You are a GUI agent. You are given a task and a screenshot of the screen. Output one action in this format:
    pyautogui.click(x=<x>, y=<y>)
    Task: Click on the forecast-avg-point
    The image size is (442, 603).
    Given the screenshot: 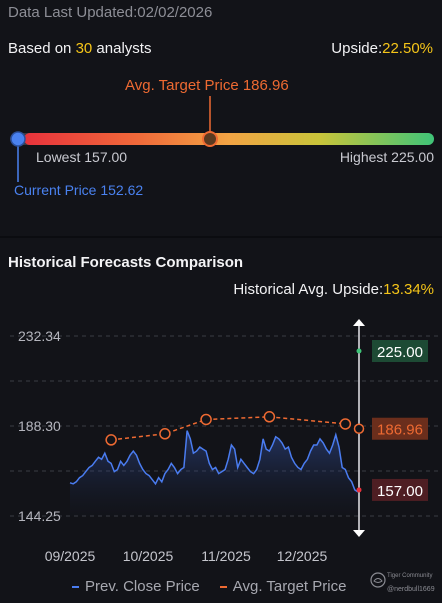 What is the action you would take?
    pyautogui.click(x=359, y=428)
    